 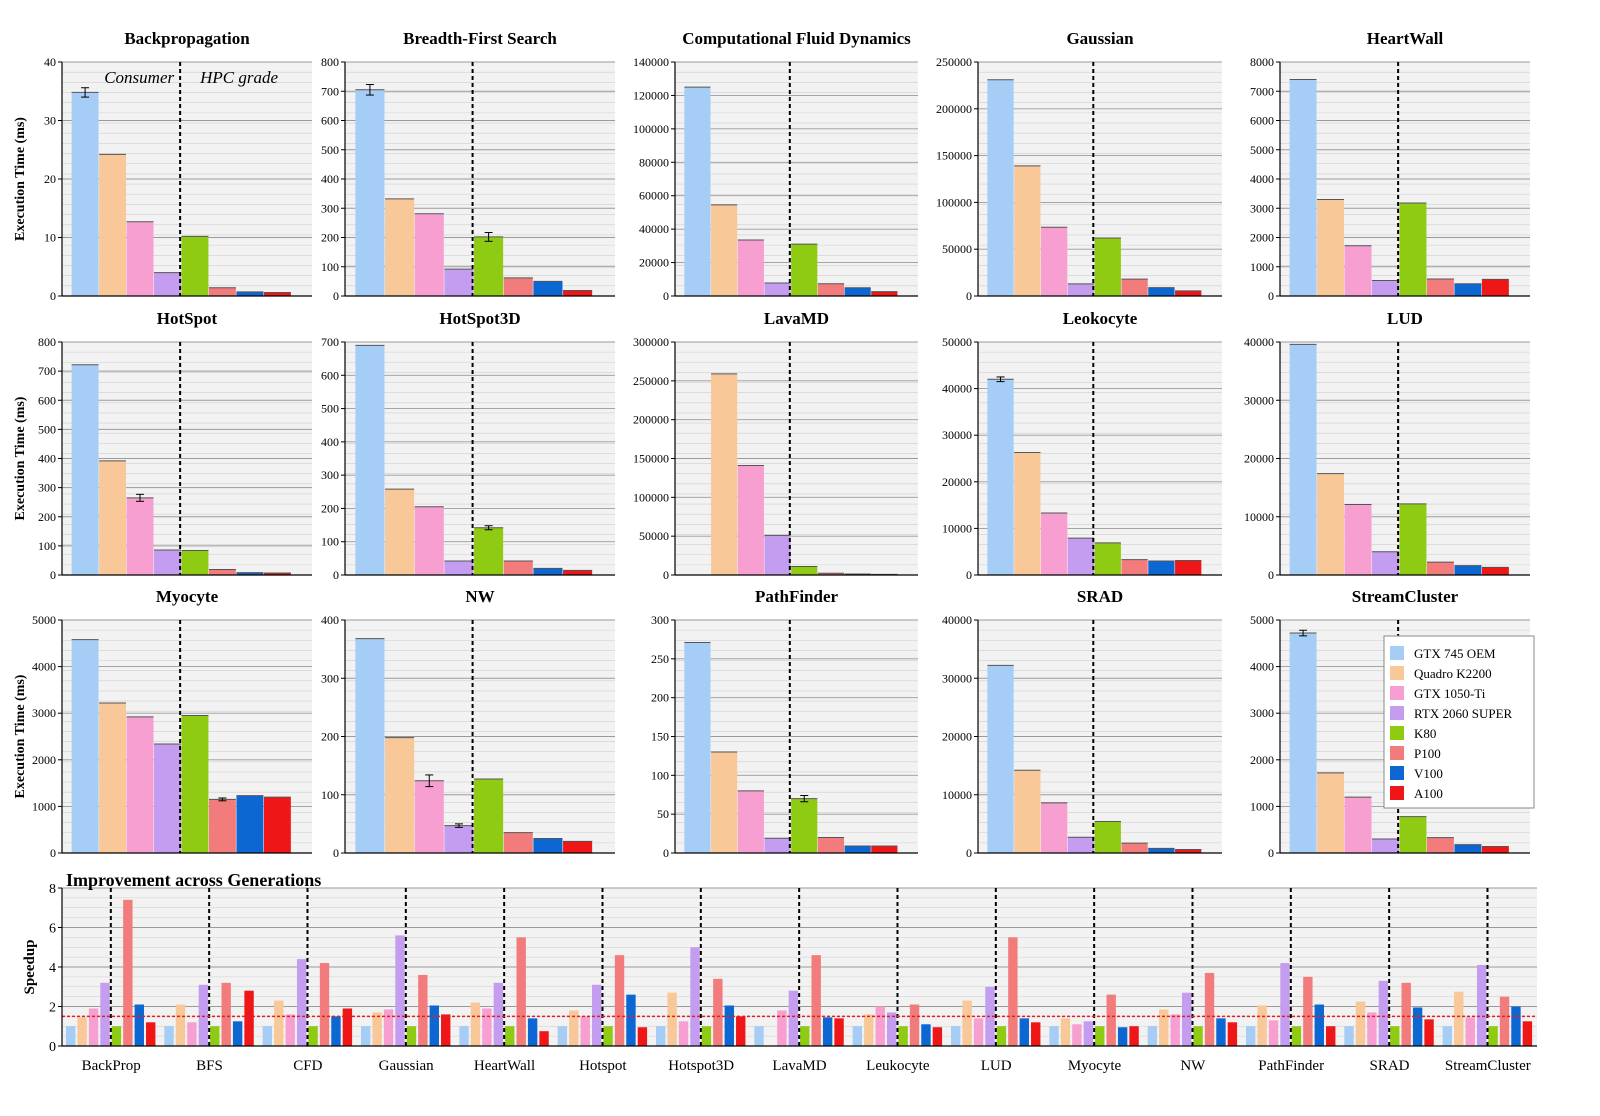 I want to click on y-tick-label: 200, so click(x=47, y=517).